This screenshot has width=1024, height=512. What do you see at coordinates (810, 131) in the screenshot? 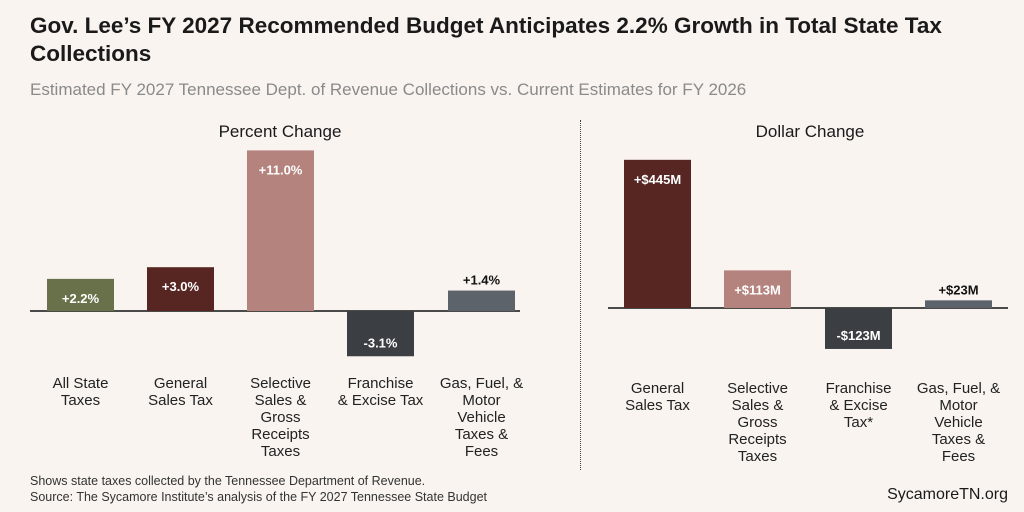
I see `panel-title-dollar: Dollar Change` at bounding box center [810, 131].